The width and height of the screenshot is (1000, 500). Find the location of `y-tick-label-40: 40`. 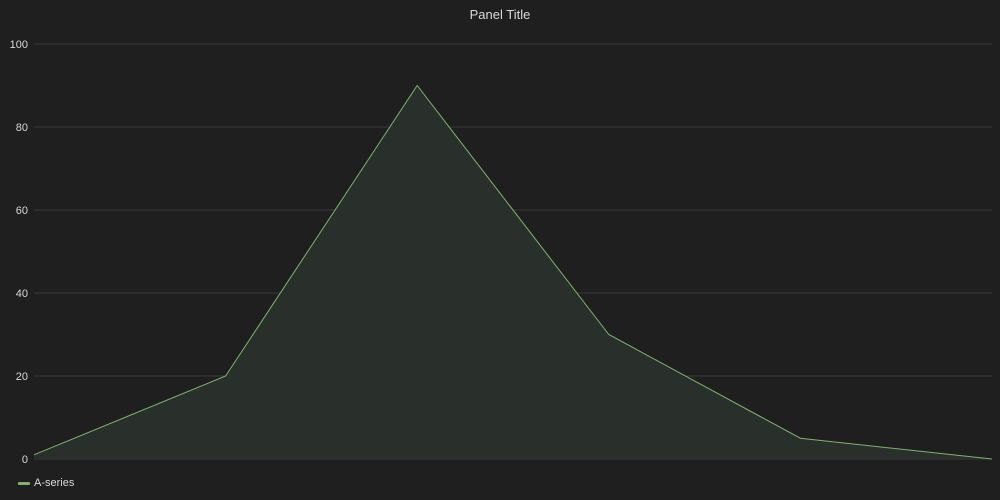

y-tick-label-40: 40 is located at coordinates (22, 294).